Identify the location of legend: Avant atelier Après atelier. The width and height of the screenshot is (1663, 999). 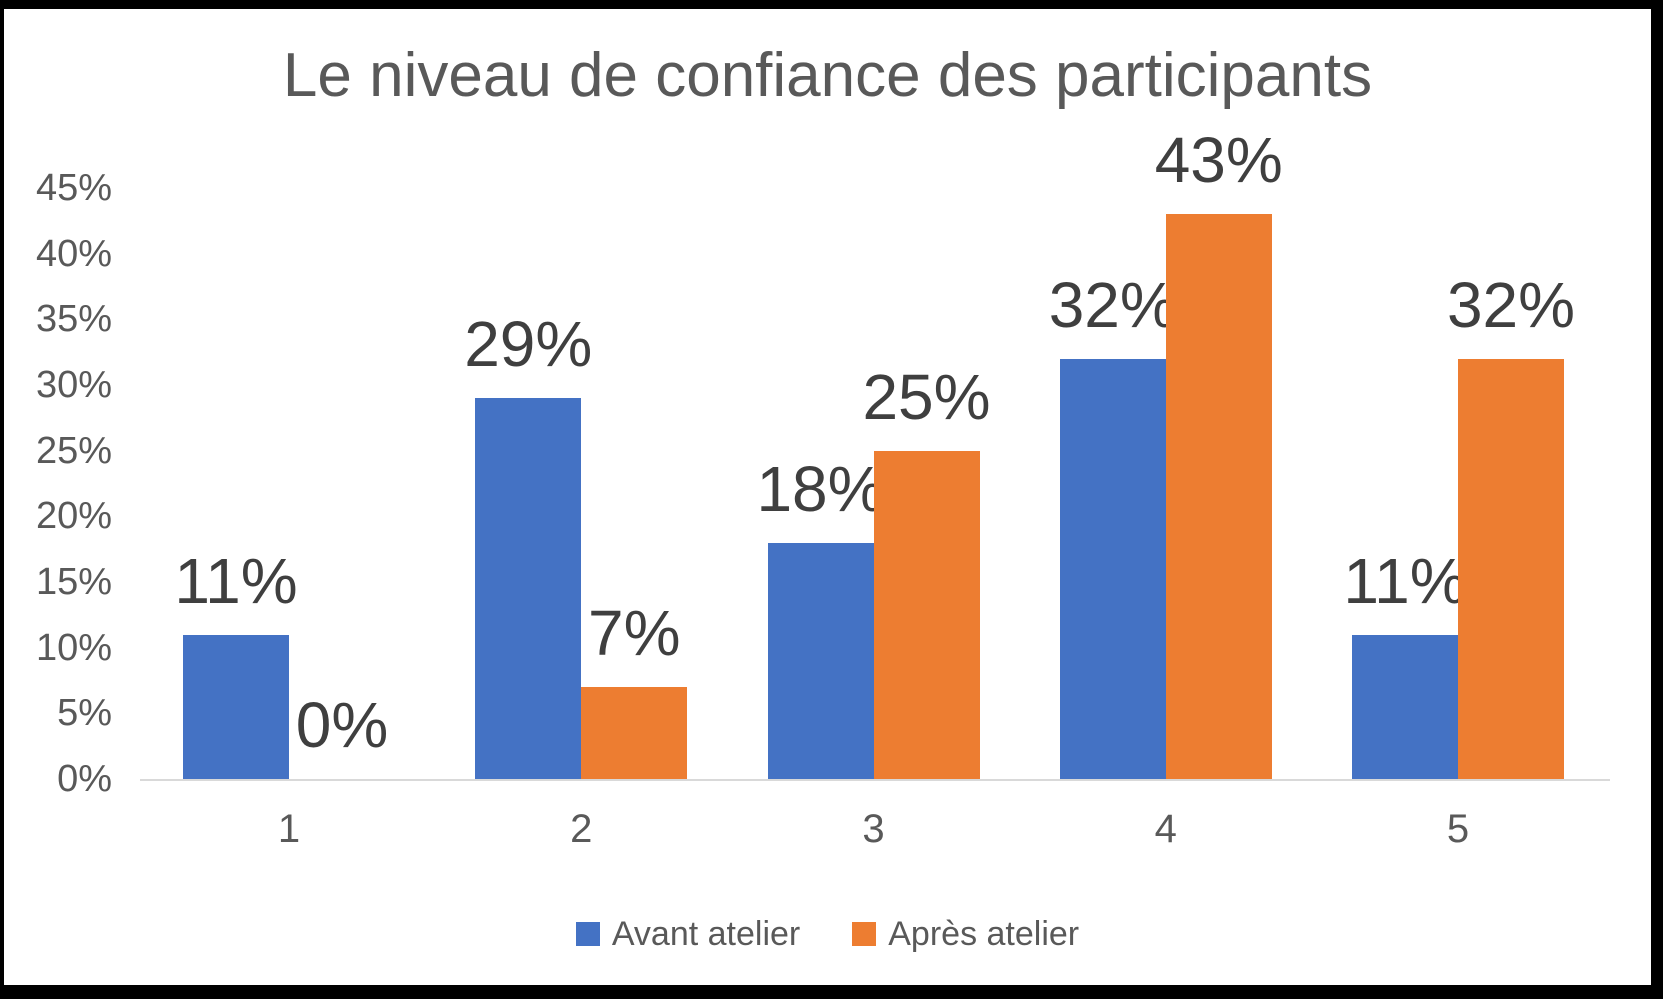
(827, 934).